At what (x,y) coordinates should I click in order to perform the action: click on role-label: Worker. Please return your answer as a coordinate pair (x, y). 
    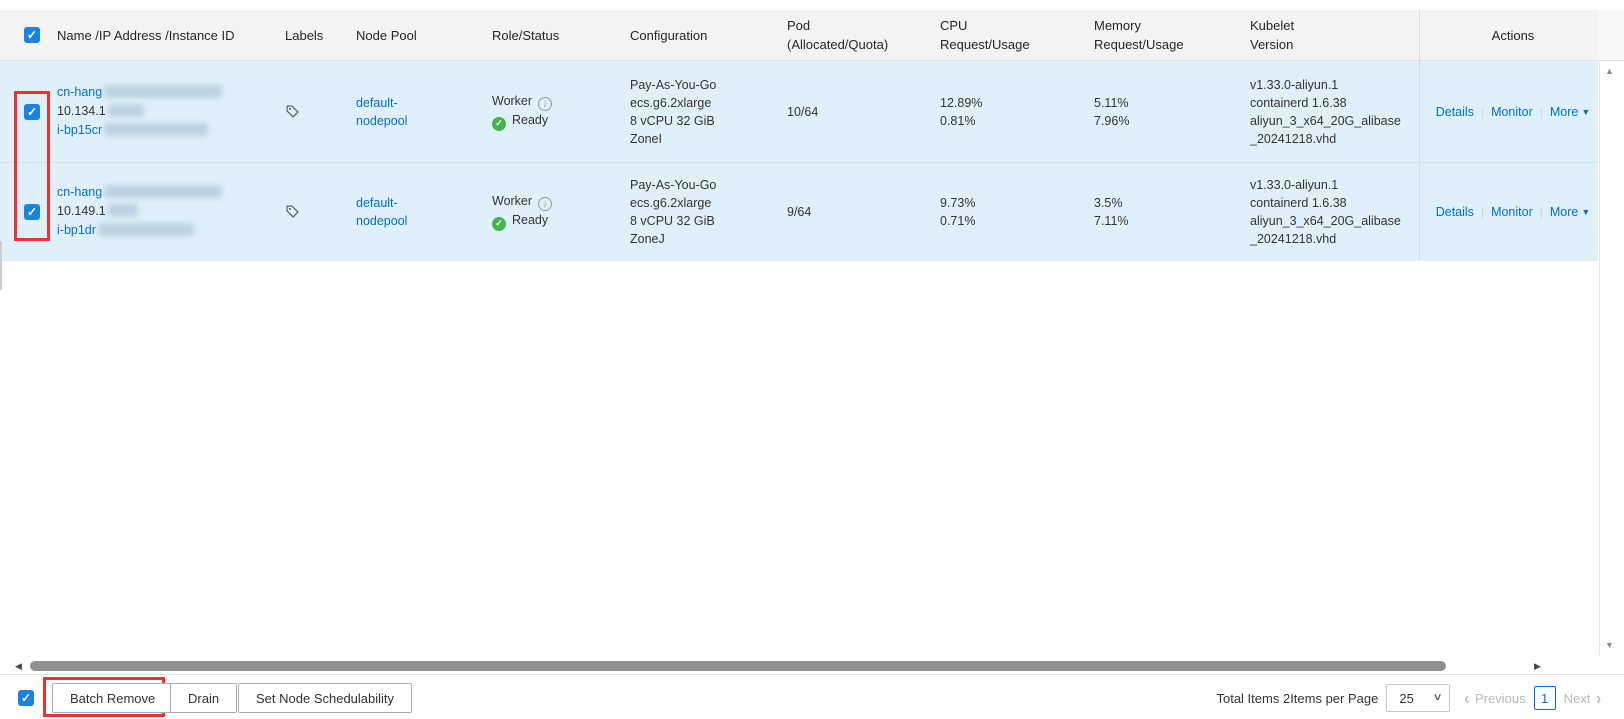
    Looking at the image, I should click on (512, 201).